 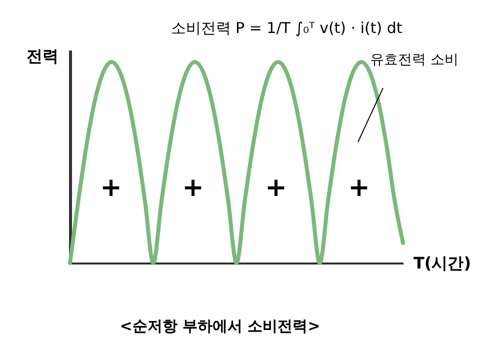 What do you see at coordinates (443, 263) in the screenshot?
I see `x-axis-title: T(시간)` at bounding box center [443, 263].